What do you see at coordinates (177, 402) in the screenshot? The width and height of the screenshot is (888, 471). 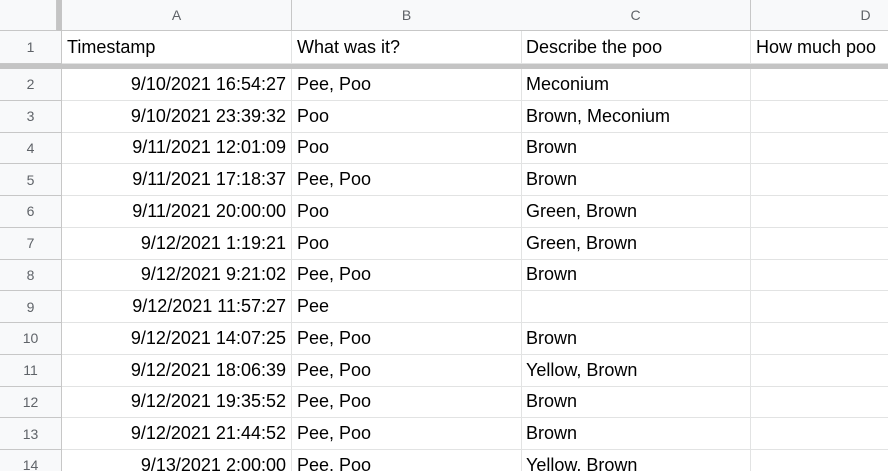 I see `cell: 9/12/2021 19:35:52` at bounding box center [177, 402].